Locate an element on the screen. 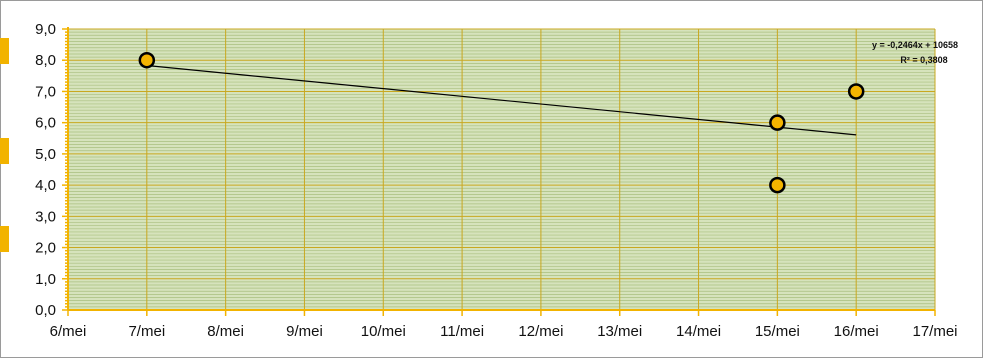 This screenshot has height=358, width=983. trendline is located at coordinates (501, 100).